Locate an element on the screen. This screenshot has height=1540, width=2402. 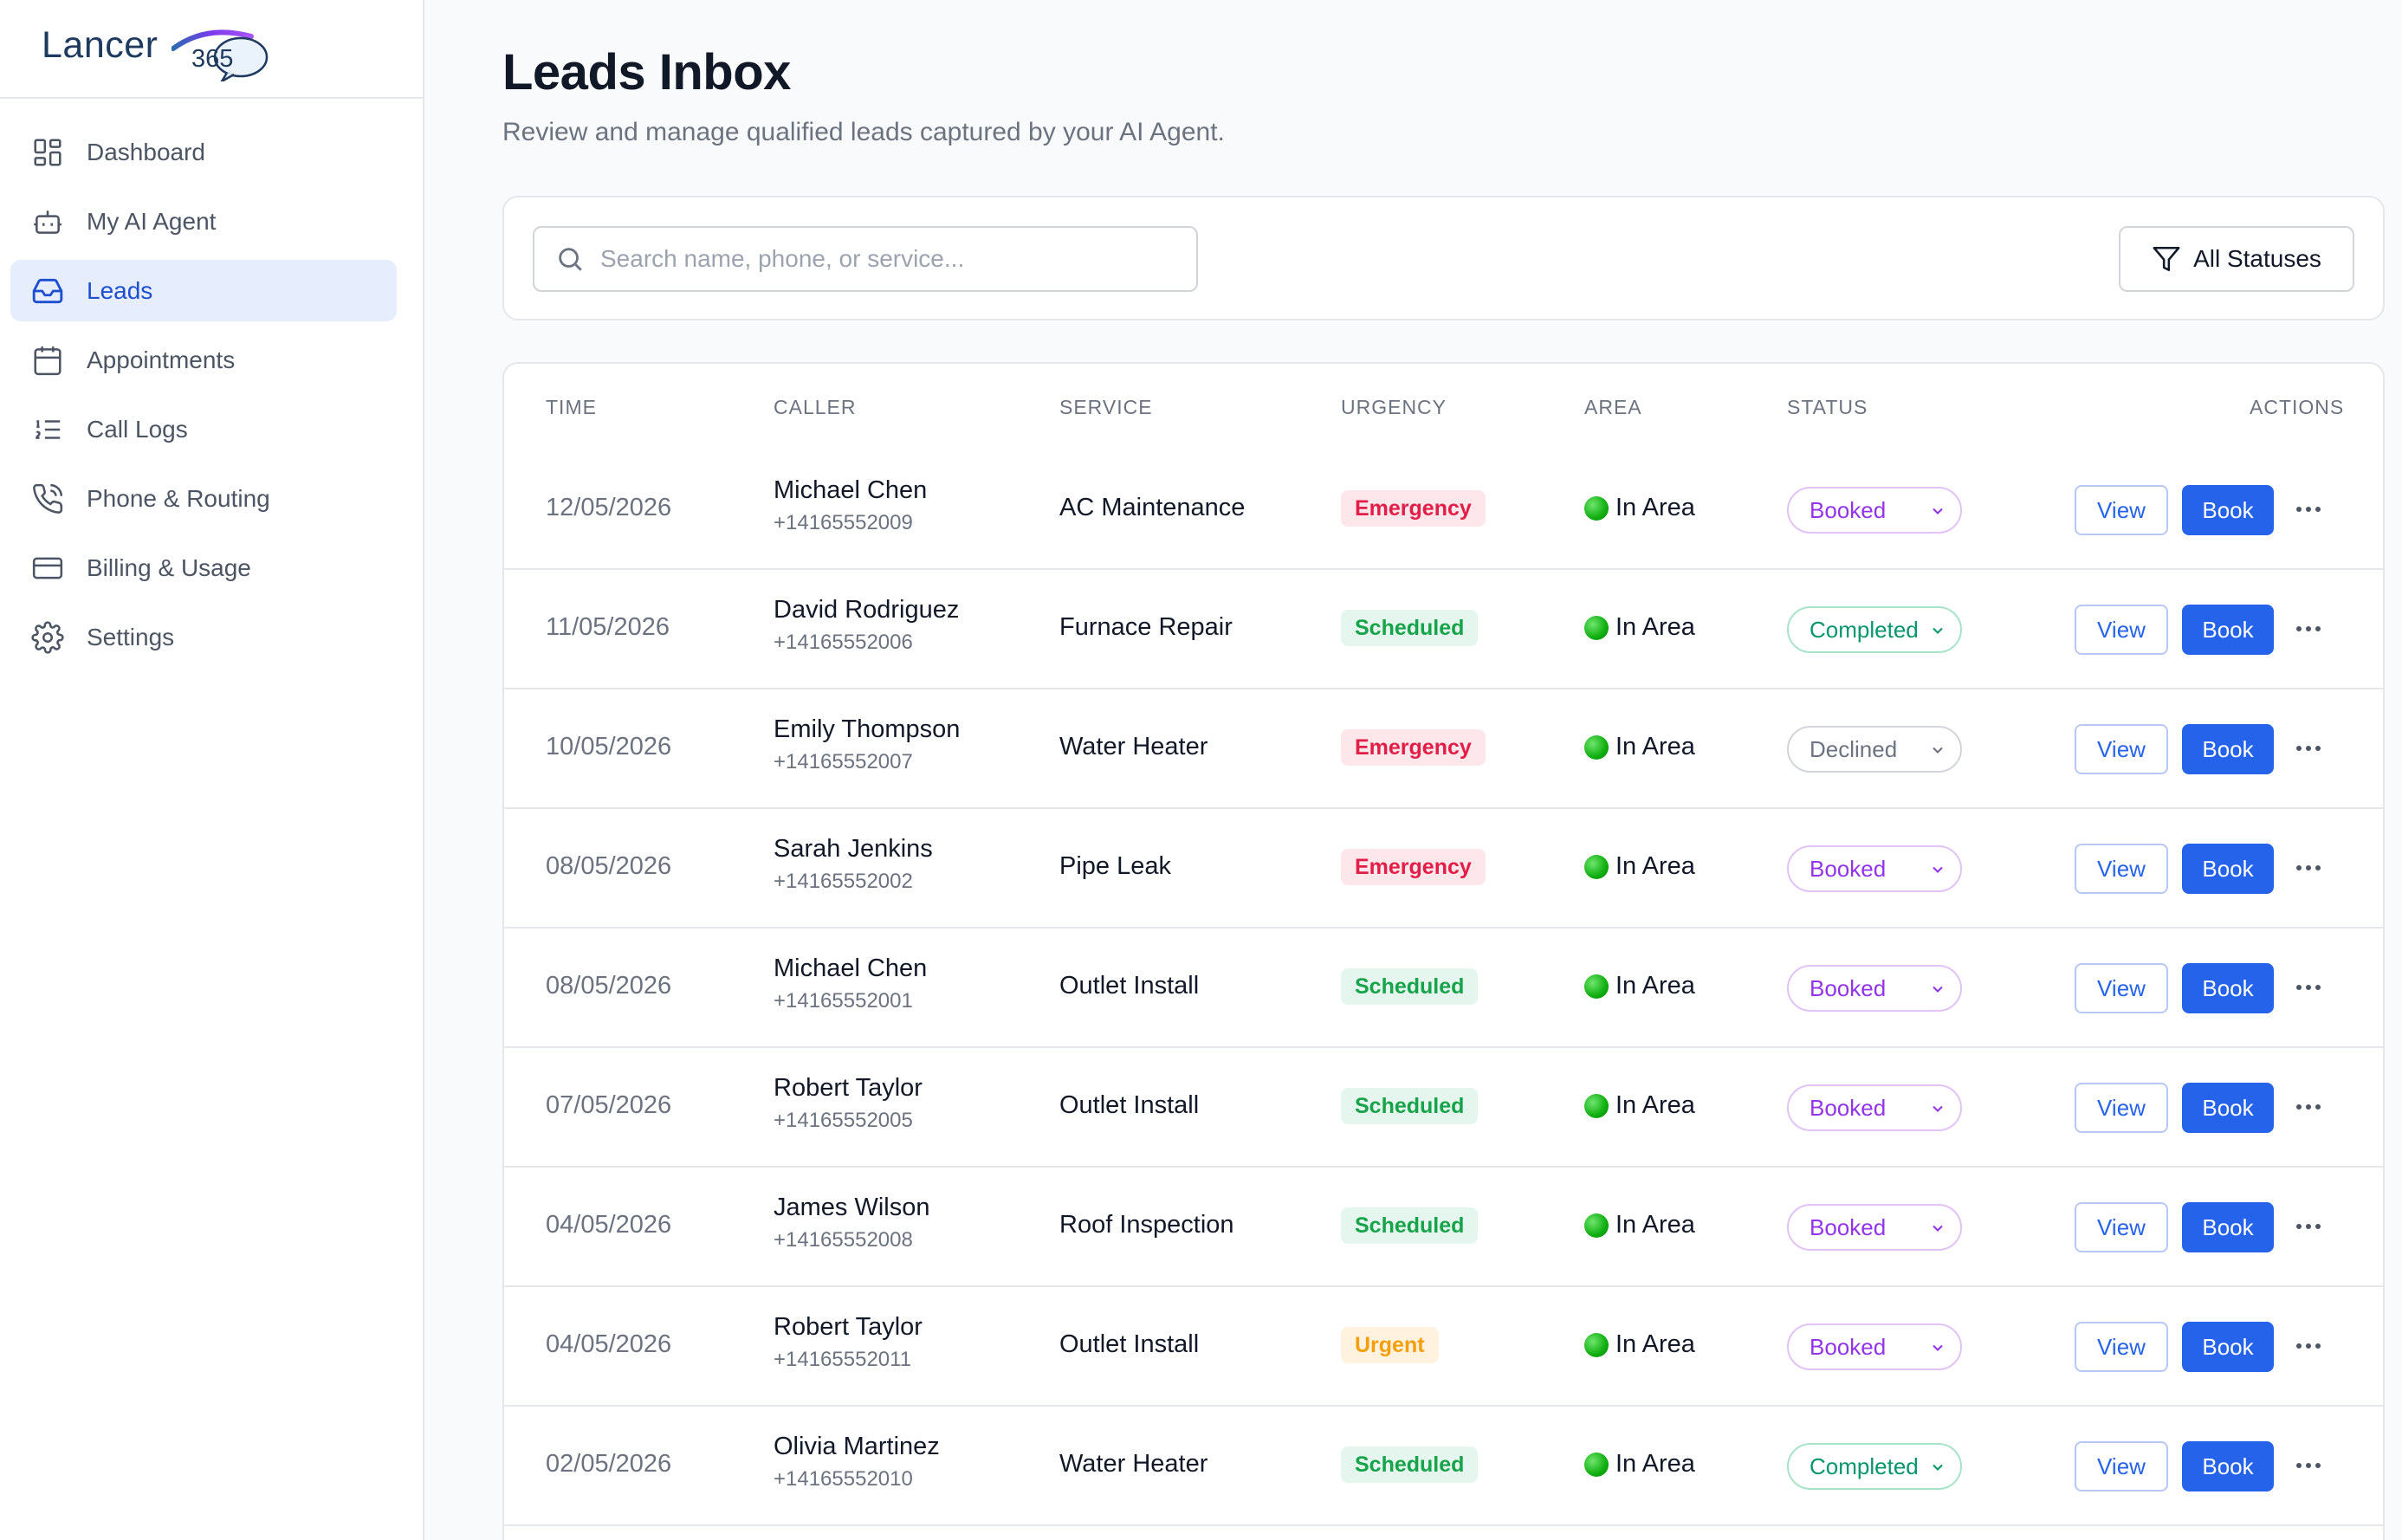
brand-logo: Lancer 365 is located at coordinates (155, 50).